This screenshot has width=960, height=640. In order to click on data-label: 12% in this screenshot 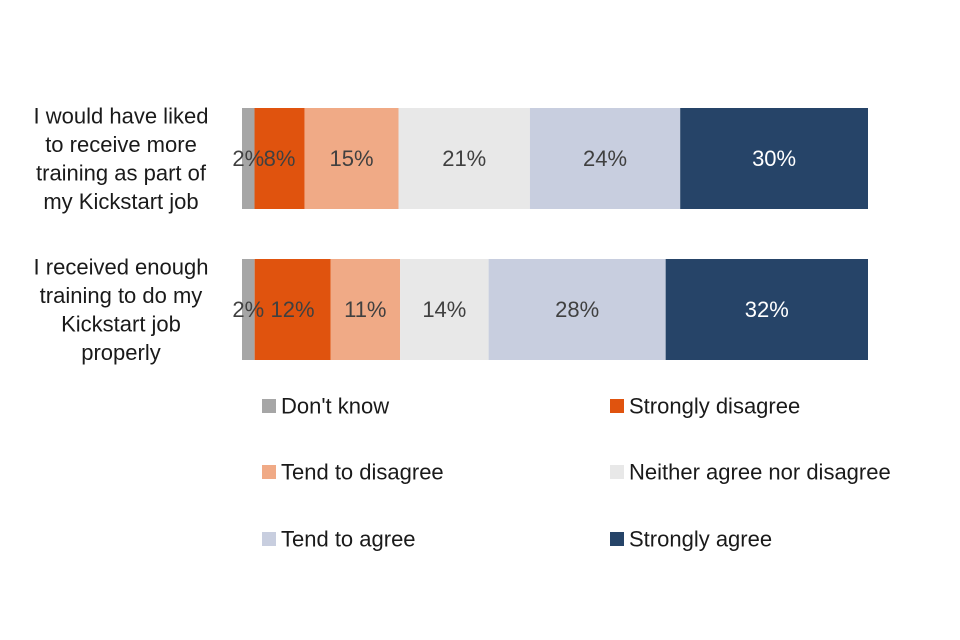, I will do `click(293, 309)`.